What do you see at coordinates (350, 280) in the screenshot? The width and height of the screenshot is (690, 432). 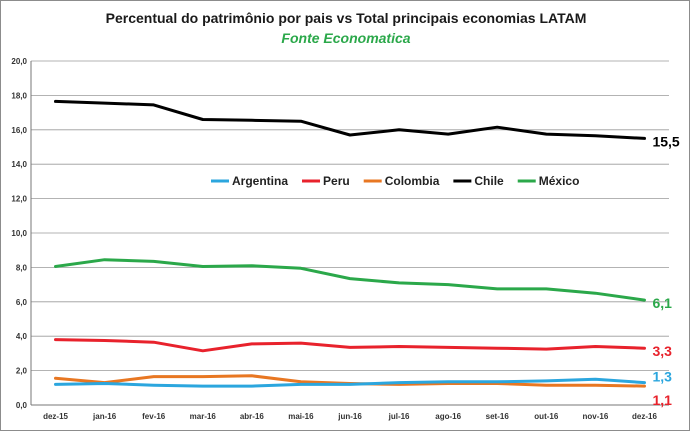 I see `series-line-méxico` at bounding box center [350, 280].